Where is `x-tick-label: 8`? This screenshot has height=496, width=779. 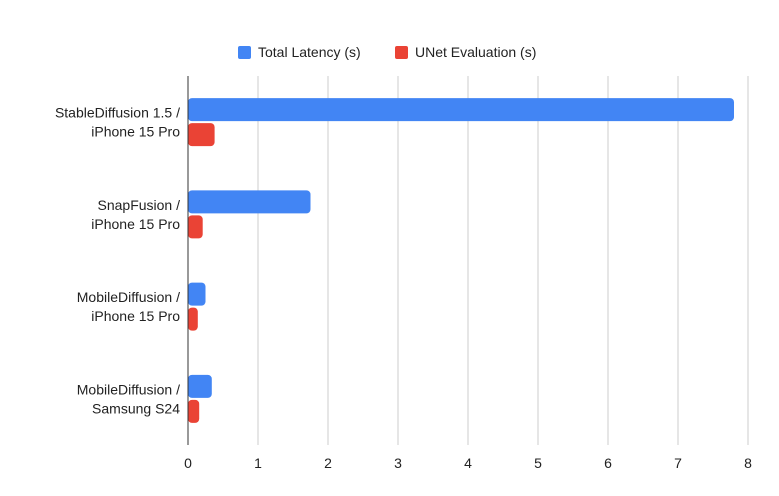 x-tick-label: 8 is located at coordinates (748, 463).